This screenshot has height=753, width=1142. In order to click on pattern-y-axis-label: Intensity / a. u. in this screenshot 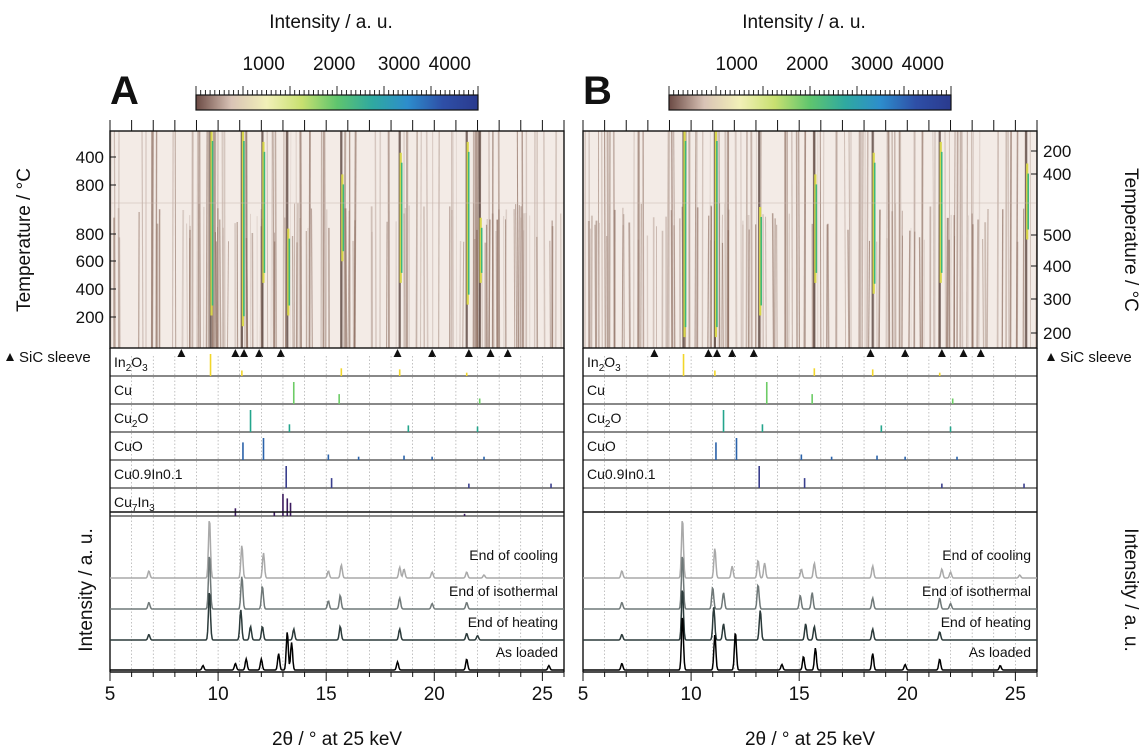, I will do `click(86, 590)`.